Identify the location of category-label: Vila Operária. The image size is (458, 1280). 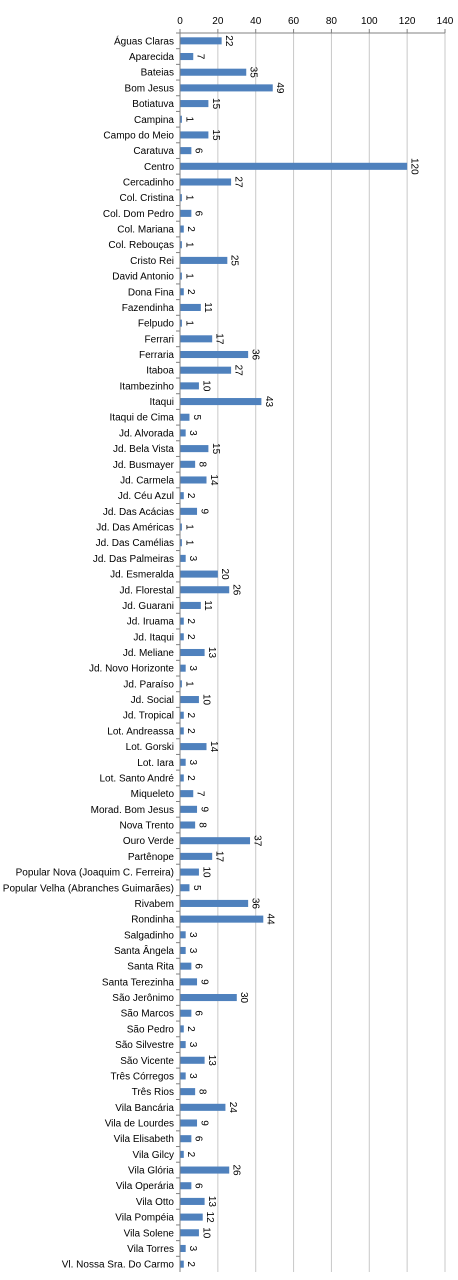
(145, 1186).